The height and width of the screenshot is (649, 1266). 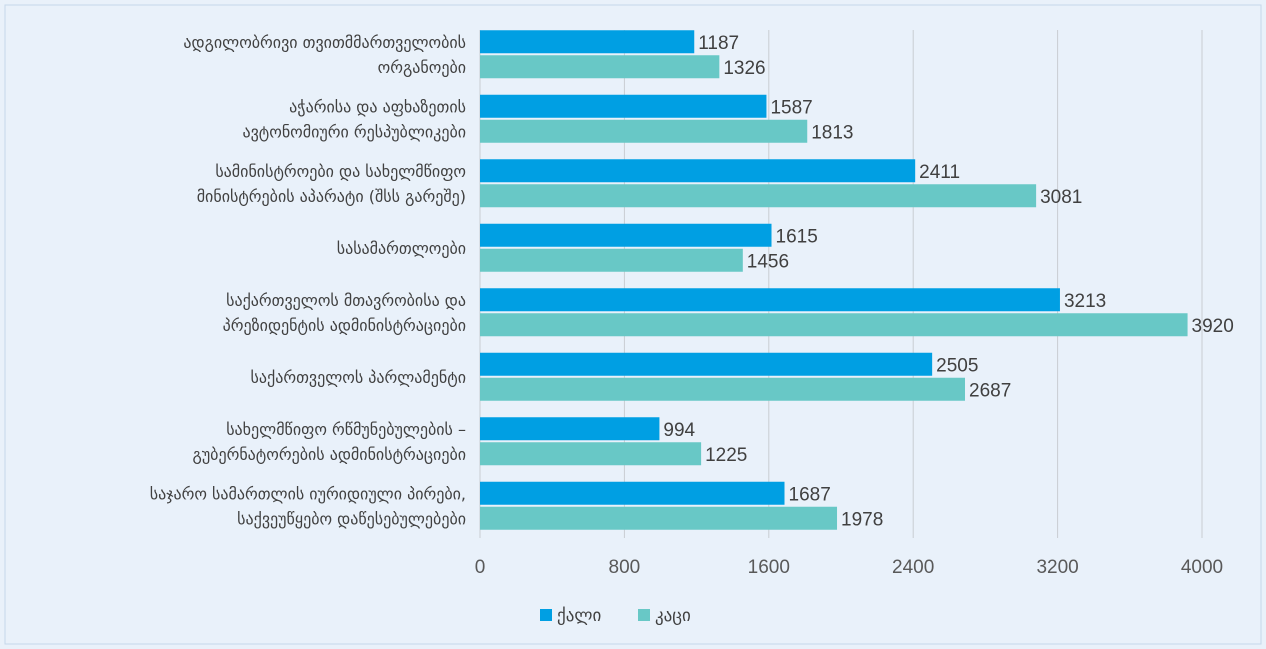 I want to click on x-tick-label: 3200, so click(x=1057, y=567).